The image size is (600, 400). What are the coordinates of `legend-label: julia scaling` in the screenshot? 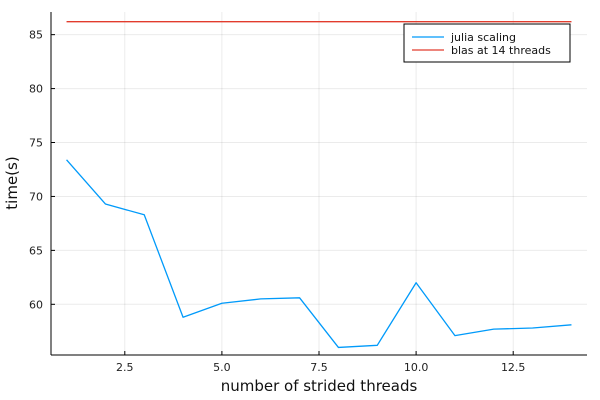 It's located at (483, 37).